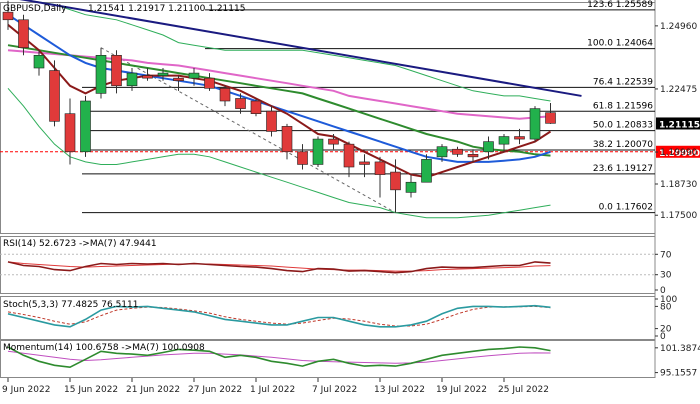  I want to click on y-tick-label: 101.3874, so click(680, 349).